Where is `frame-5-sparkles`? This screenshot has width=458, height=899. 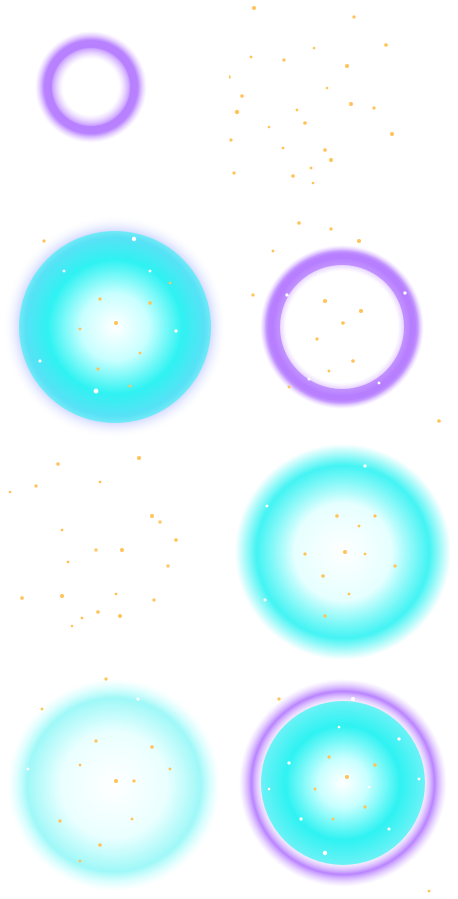
frame-5-sparkles is located at coordinates (114, 554).